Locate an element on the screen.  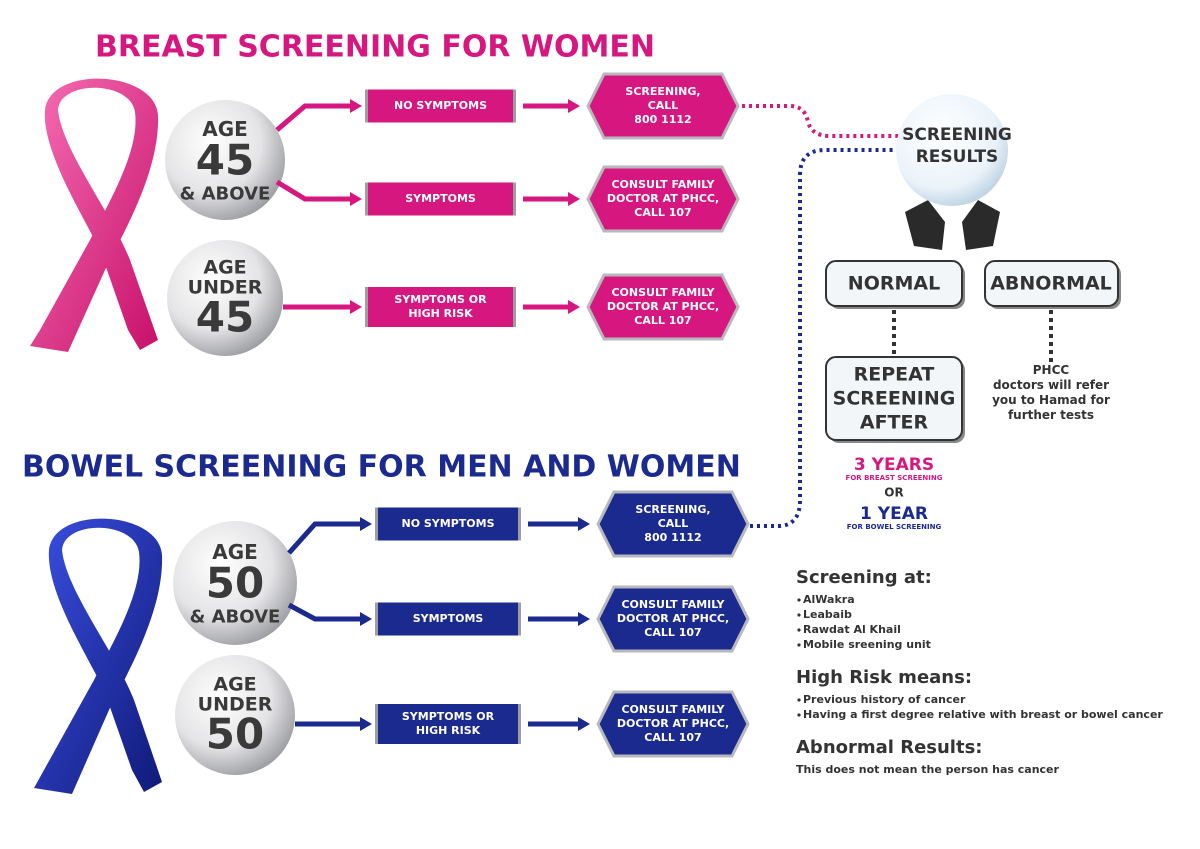
blue-ribbon is located at coordinates (98, 656).